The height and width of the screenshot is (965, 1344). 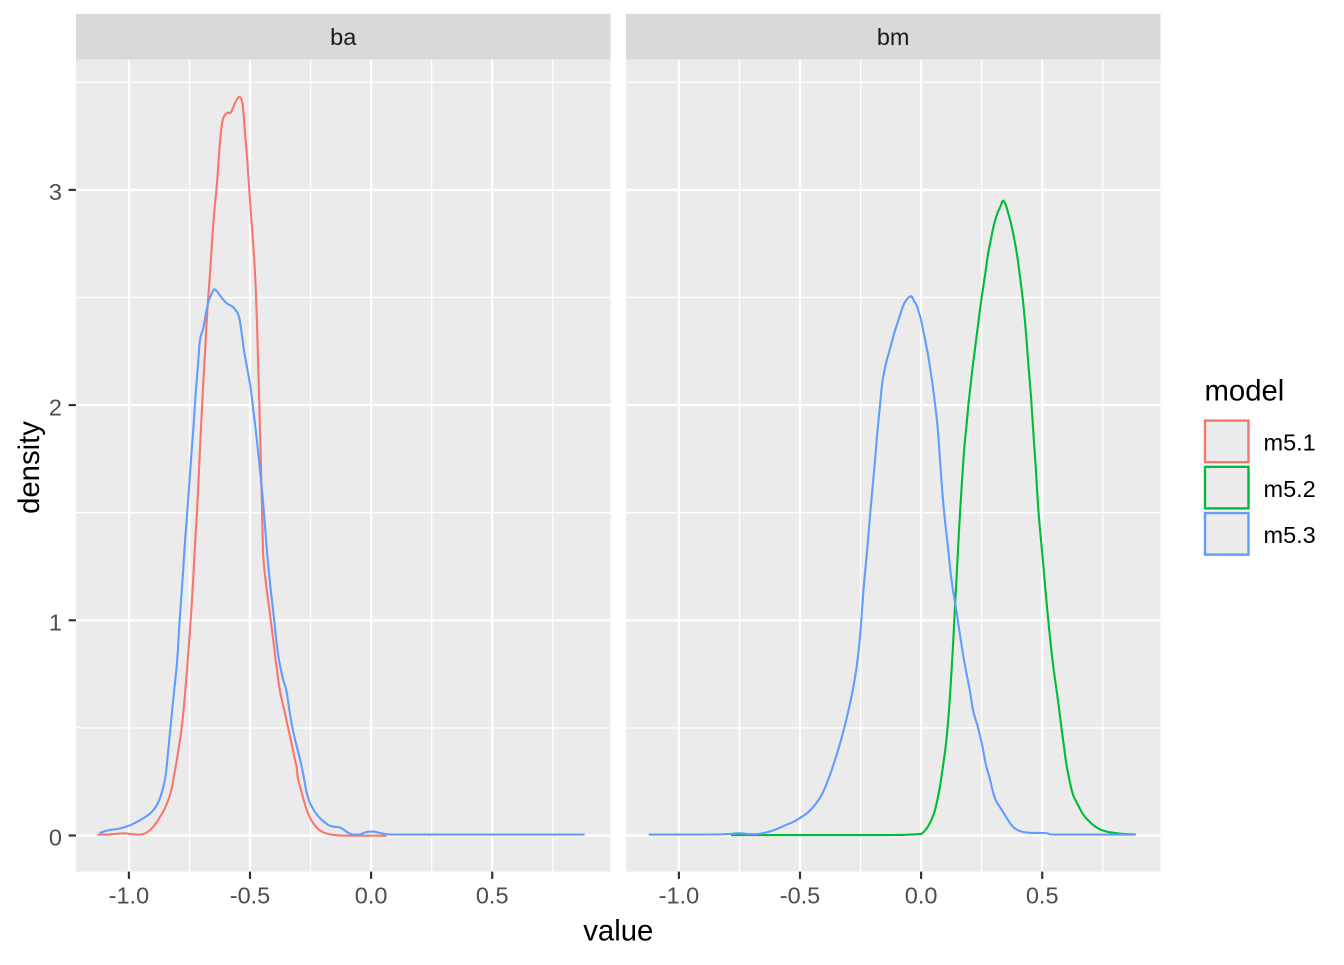 I want to click on svg-text: model, so click(x=1245, y=390).